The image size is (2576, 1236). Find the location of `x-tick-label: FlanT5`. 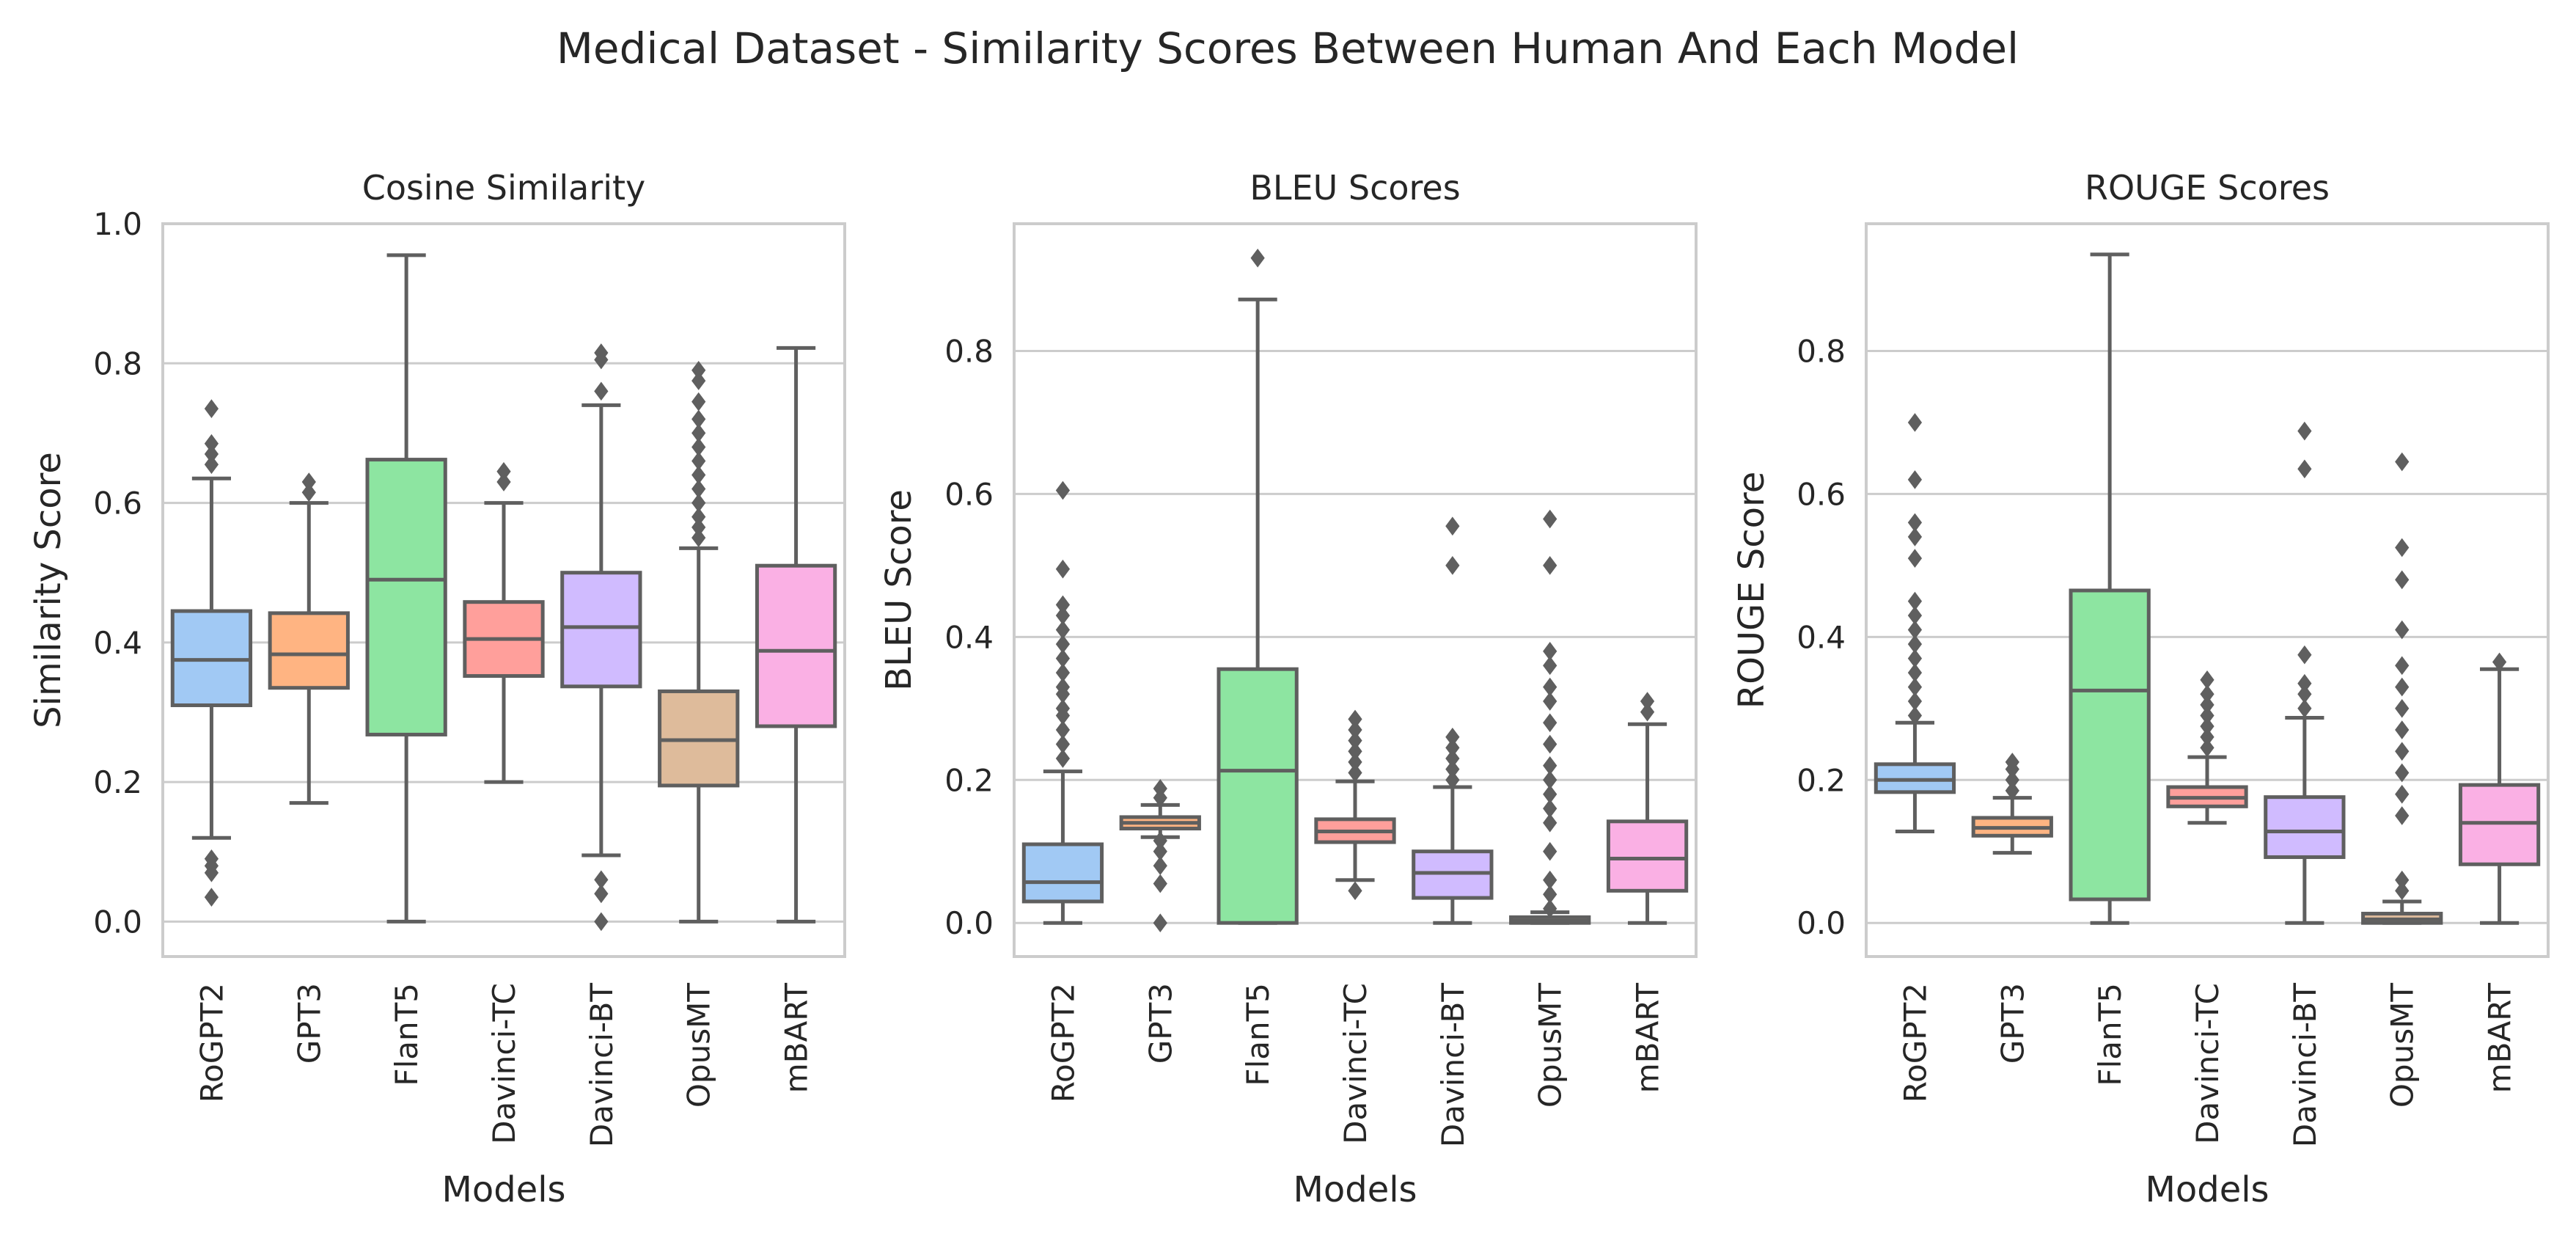

x-tick-label: FlanT5 is located at coordinates (407, 1034).